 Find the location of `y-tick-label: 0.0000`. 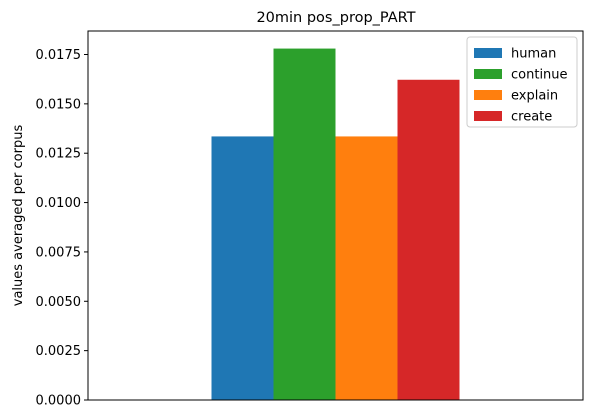

y-tick-label: 0.0000 is located at coordinates (59, 401).